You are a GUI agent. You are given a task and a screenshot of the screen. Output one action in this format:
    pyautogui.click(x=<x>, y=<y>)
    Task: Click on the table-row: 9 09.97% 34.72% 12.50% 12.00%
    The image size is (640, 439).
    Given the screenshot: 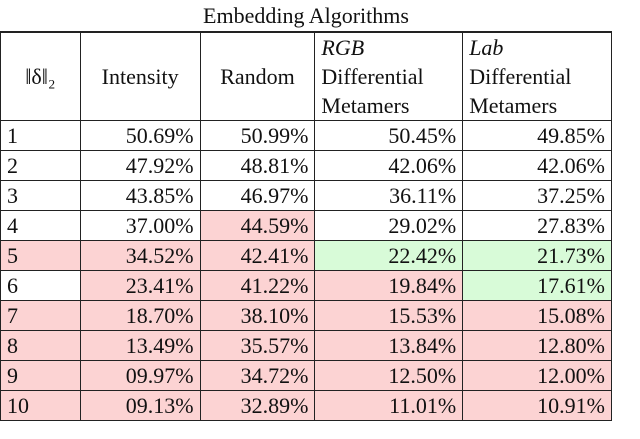 What is the action you would take?
    pyautogui.click(x=306, y=375)
    